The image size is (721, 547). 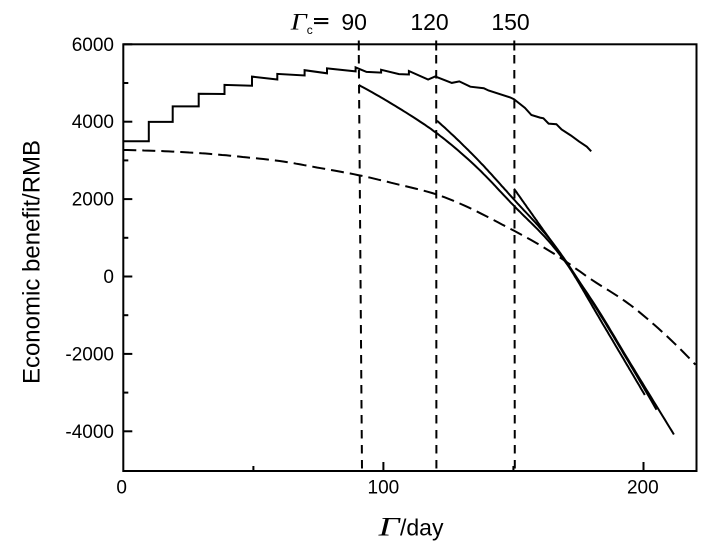 I want to click on svg-text: 6000, so click(x=93, y=45).